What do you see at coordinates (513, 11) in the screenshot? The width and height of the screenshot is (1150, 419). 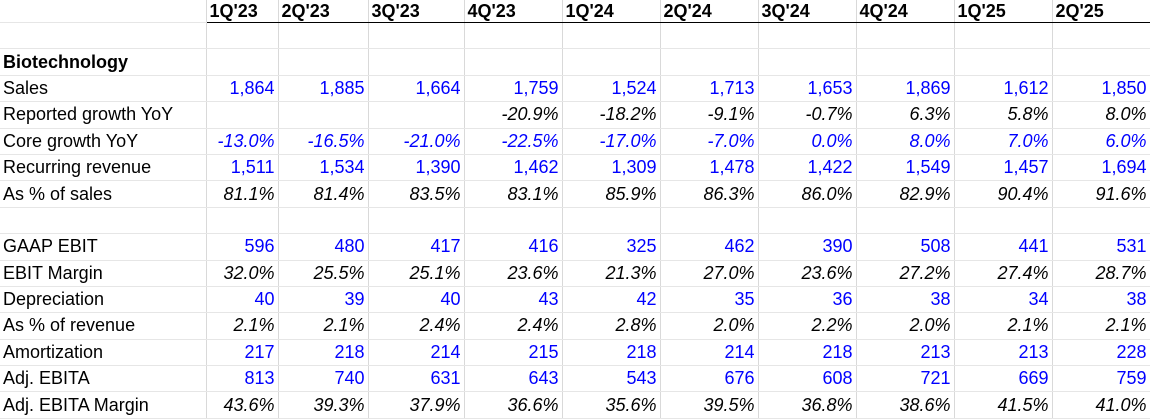 I see `column-header: 4Q'23` at bounding box center [513, 11].